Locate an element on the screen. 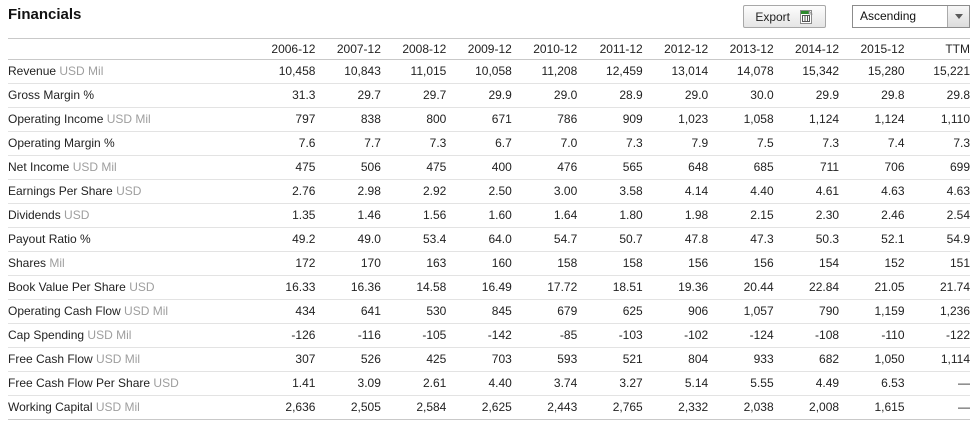 Image resolution: width=978 pixels, height=421 pixels. cell-value: 19.36 is located at coordinates (675, 287).